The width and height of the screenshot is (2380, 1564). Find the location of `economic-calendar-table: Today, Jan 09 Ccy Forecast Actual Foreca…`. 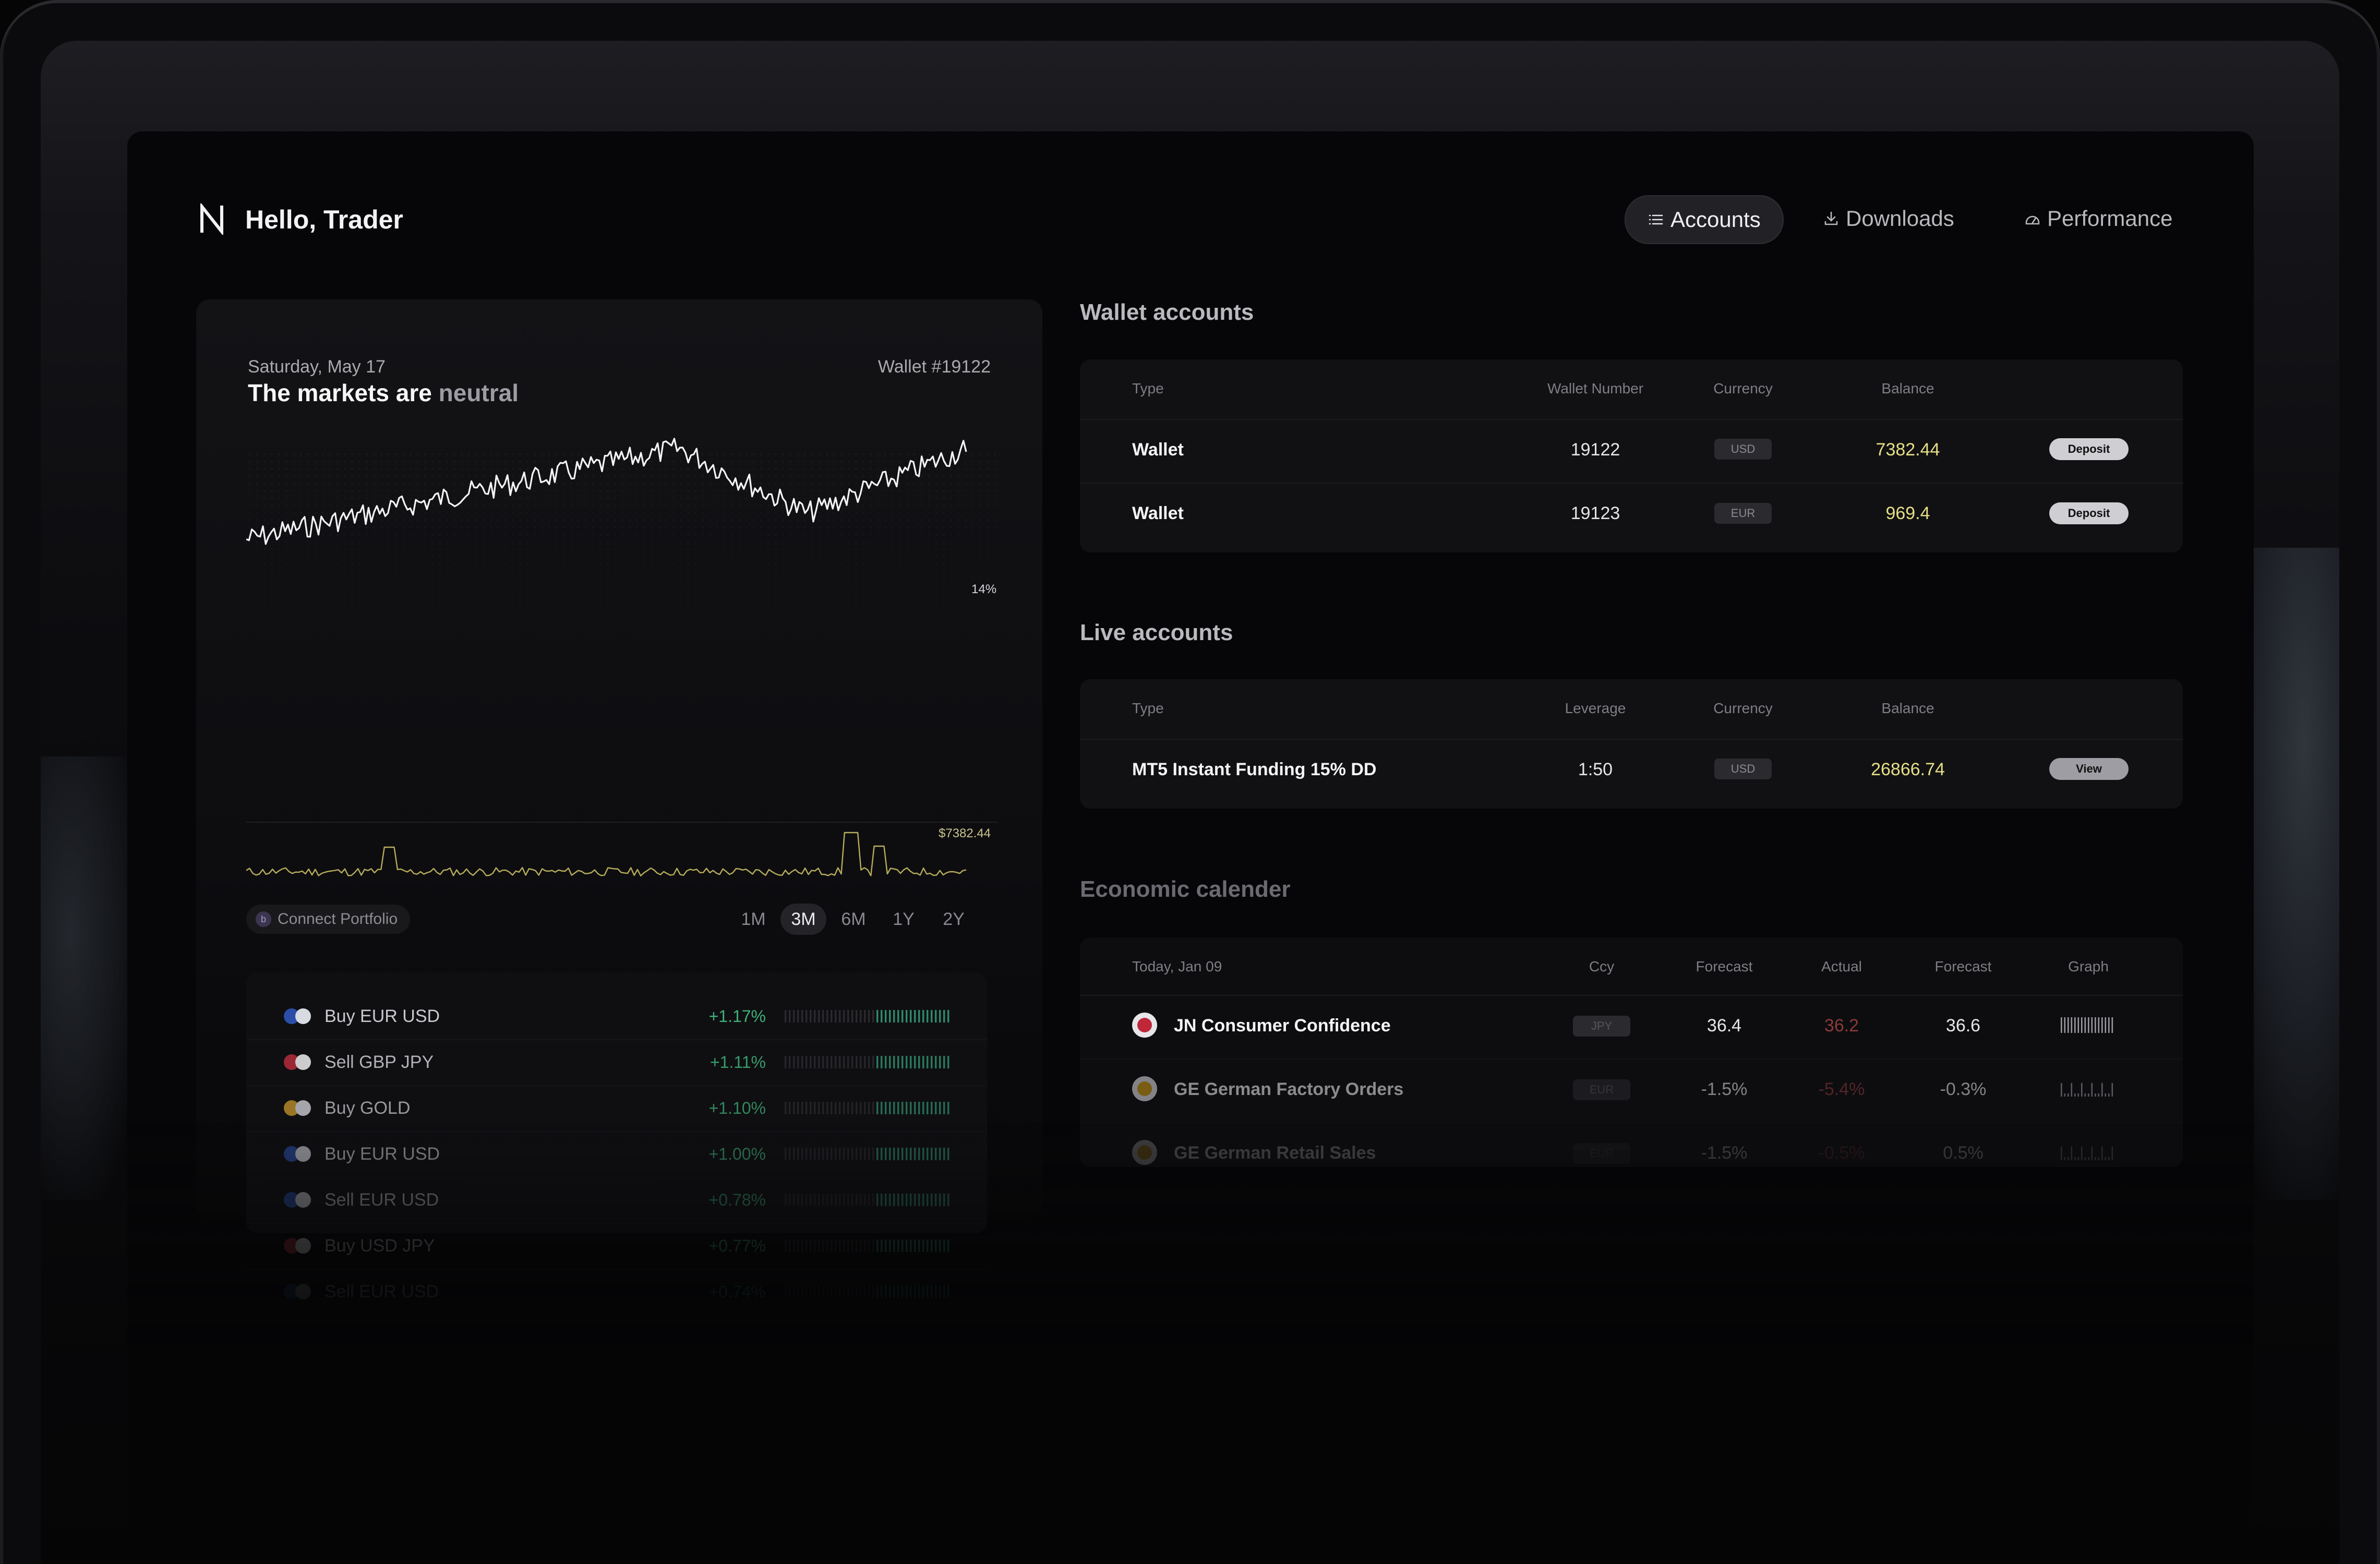

economic-calendar-table: Today, Jan 09 Ccy Forecast Actual Foreca… is located at coordinates (1631, 1052).